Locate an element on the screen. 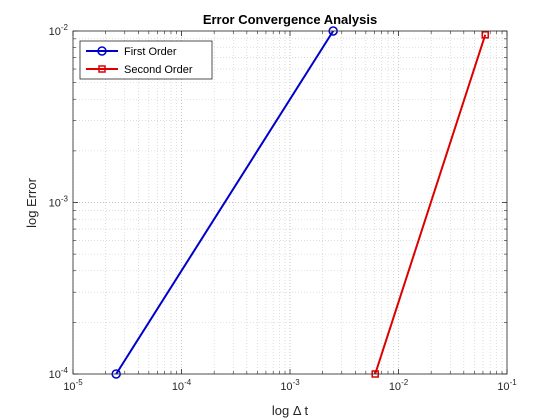 Image resolution: width=560 pixels, height=420 pixels. y-tick-label: 10⁻³ is located at coordinates (59, 202).